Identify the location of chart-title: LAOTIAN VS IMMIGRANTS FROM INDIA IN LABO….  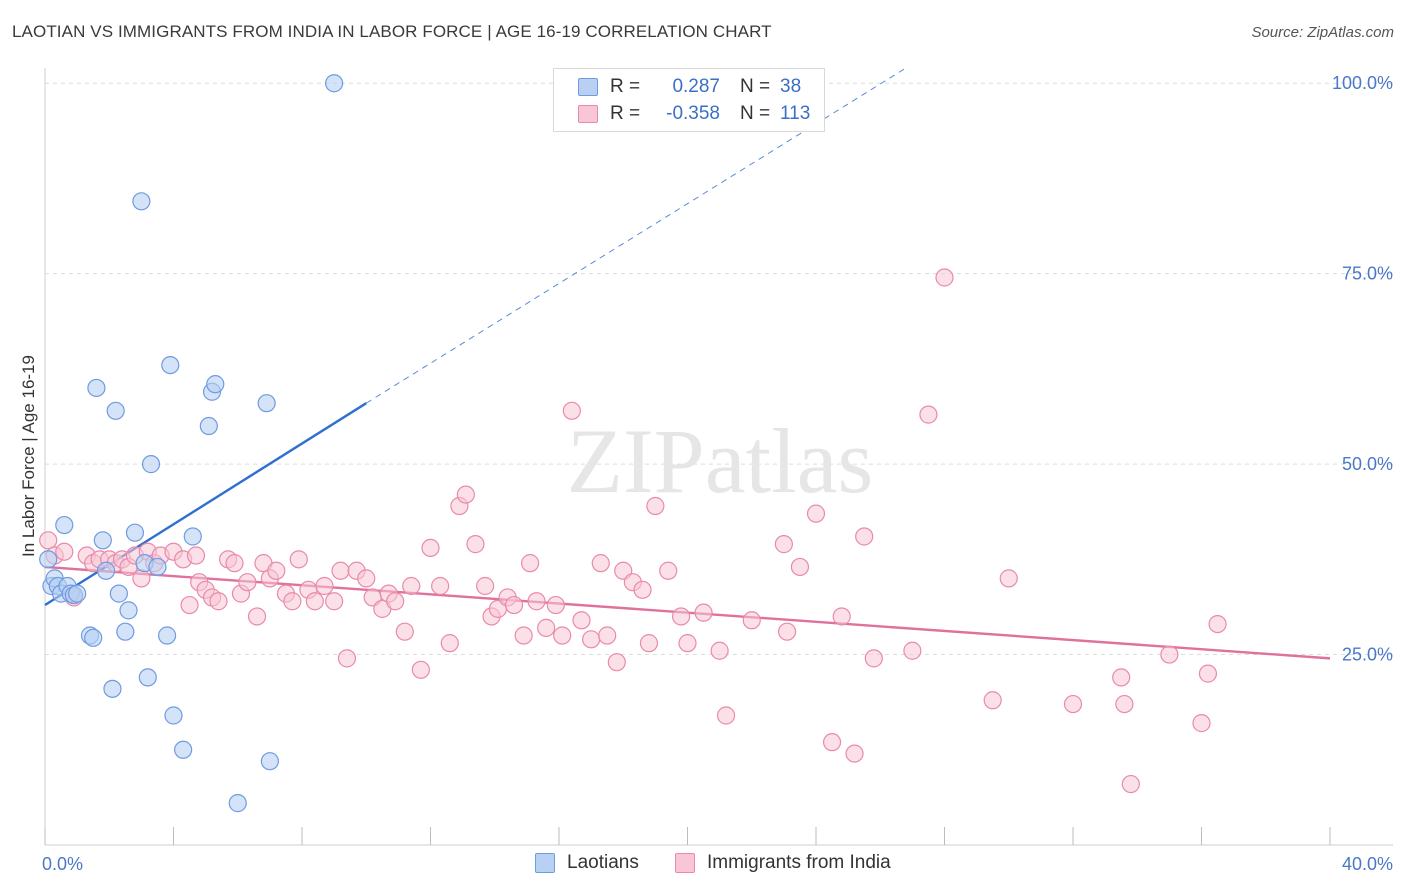
(392, 31).